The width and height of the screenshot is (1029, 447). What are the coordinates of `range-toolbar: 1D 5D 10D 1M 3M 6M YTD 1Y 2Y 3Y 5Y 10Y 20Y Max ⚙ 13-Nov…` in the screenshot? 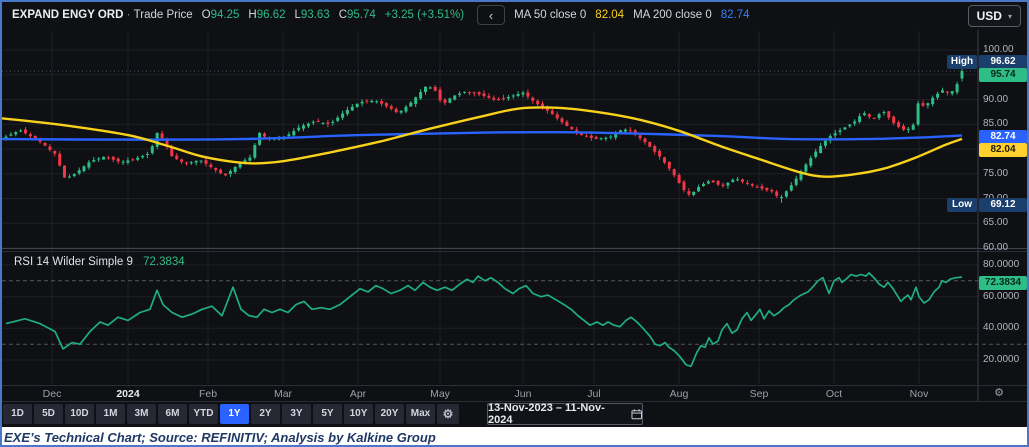 It's located at (323, 413).